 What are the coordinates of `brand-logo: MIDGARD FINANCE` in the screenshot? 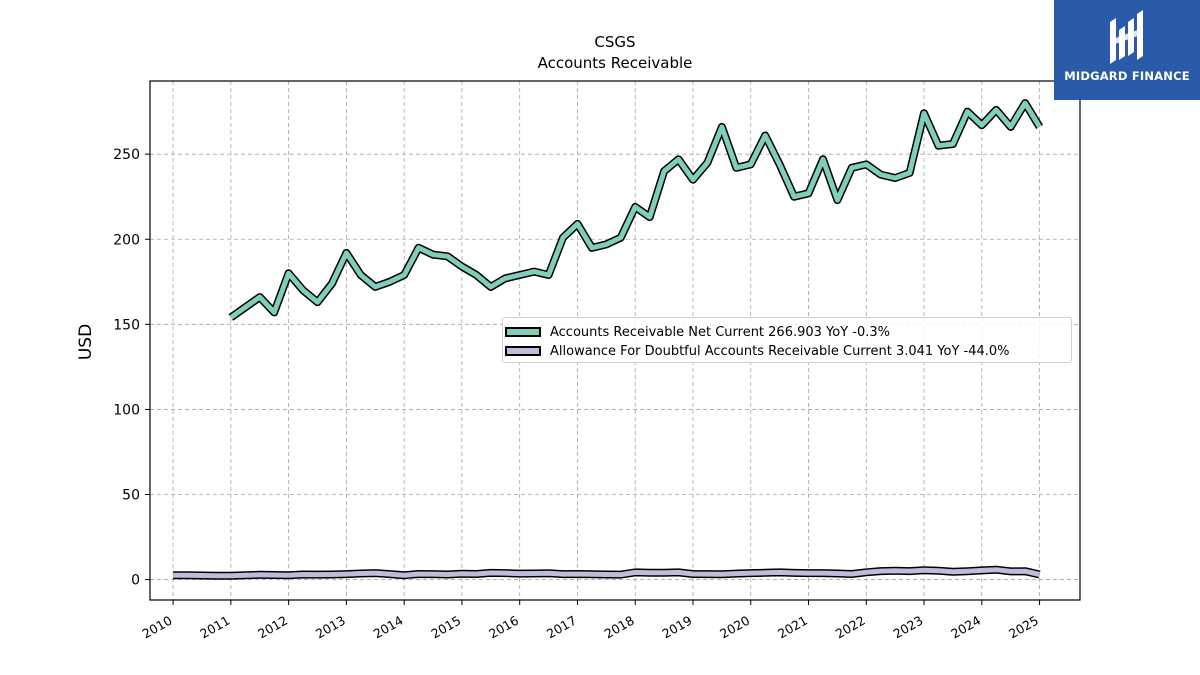 It's located at (1127, 50).